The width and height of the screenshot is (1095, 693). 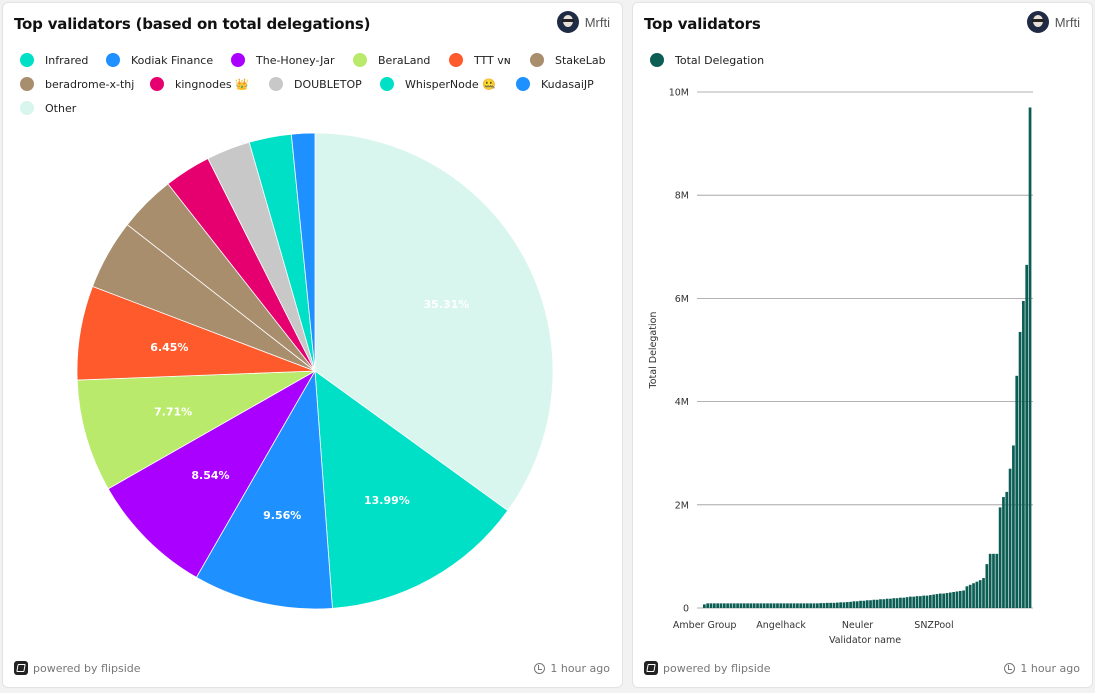 What do you see at coordinates (438, 84) in the screenshot?
I see `legend-item-9: WhisperNode 🤐` at bounding box center [438, 84].